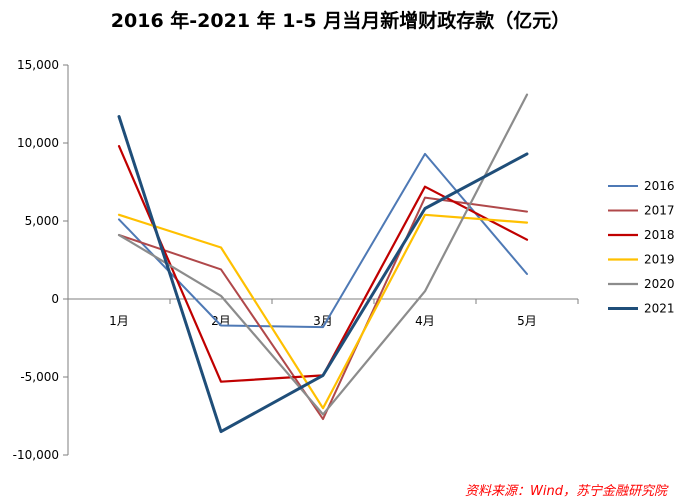 The image size is (681, 502). I want to click on source-note: 资料来源：Wind，苏宁金融研究院, so click(566, 491).